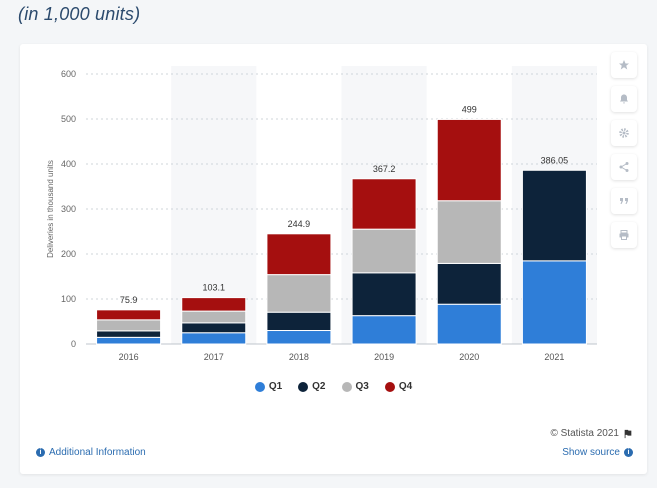  I want to click on x-tick-label: 2021, so click(554, 357).